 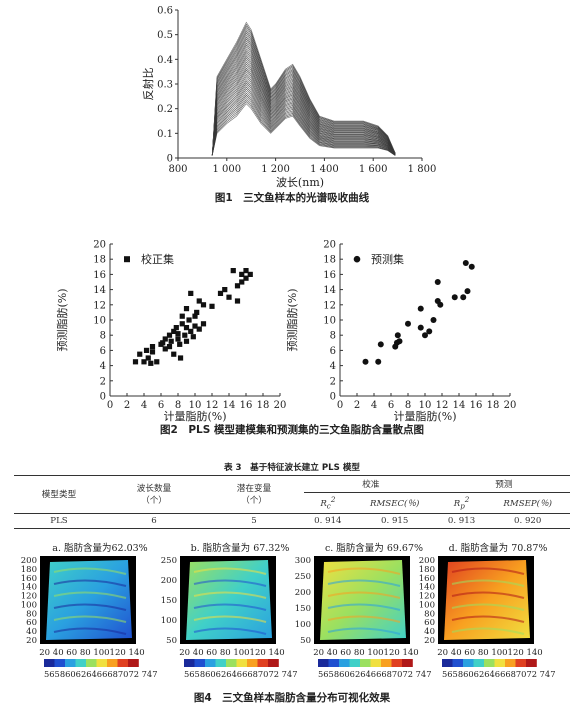 What do you see at coordinates (329, 290) in the screenshot?
I see `y-tick-label: 14` at bounding box center [329, 290].